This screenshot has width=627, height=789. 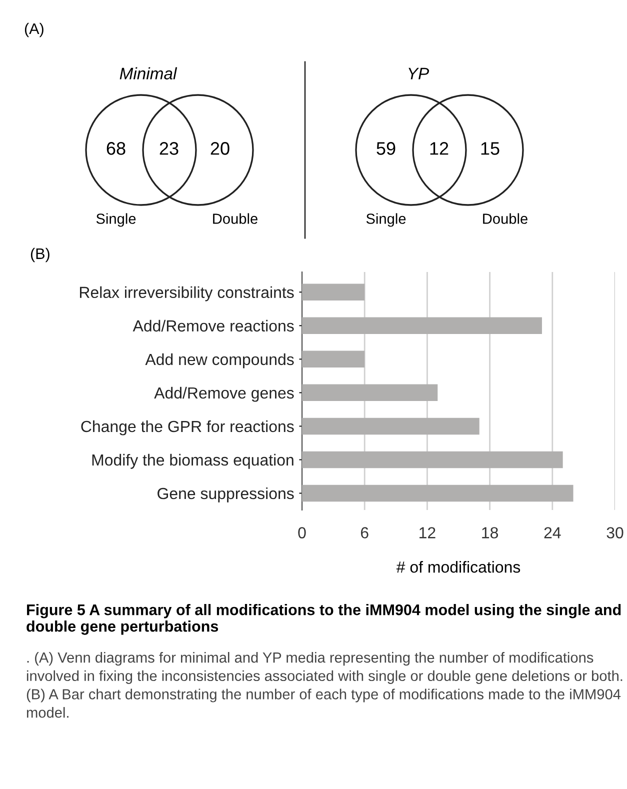 What do you see at coordinates (149, 73) in the screenshot?
I see `text: Minimal` at bounding box center [149, 73].